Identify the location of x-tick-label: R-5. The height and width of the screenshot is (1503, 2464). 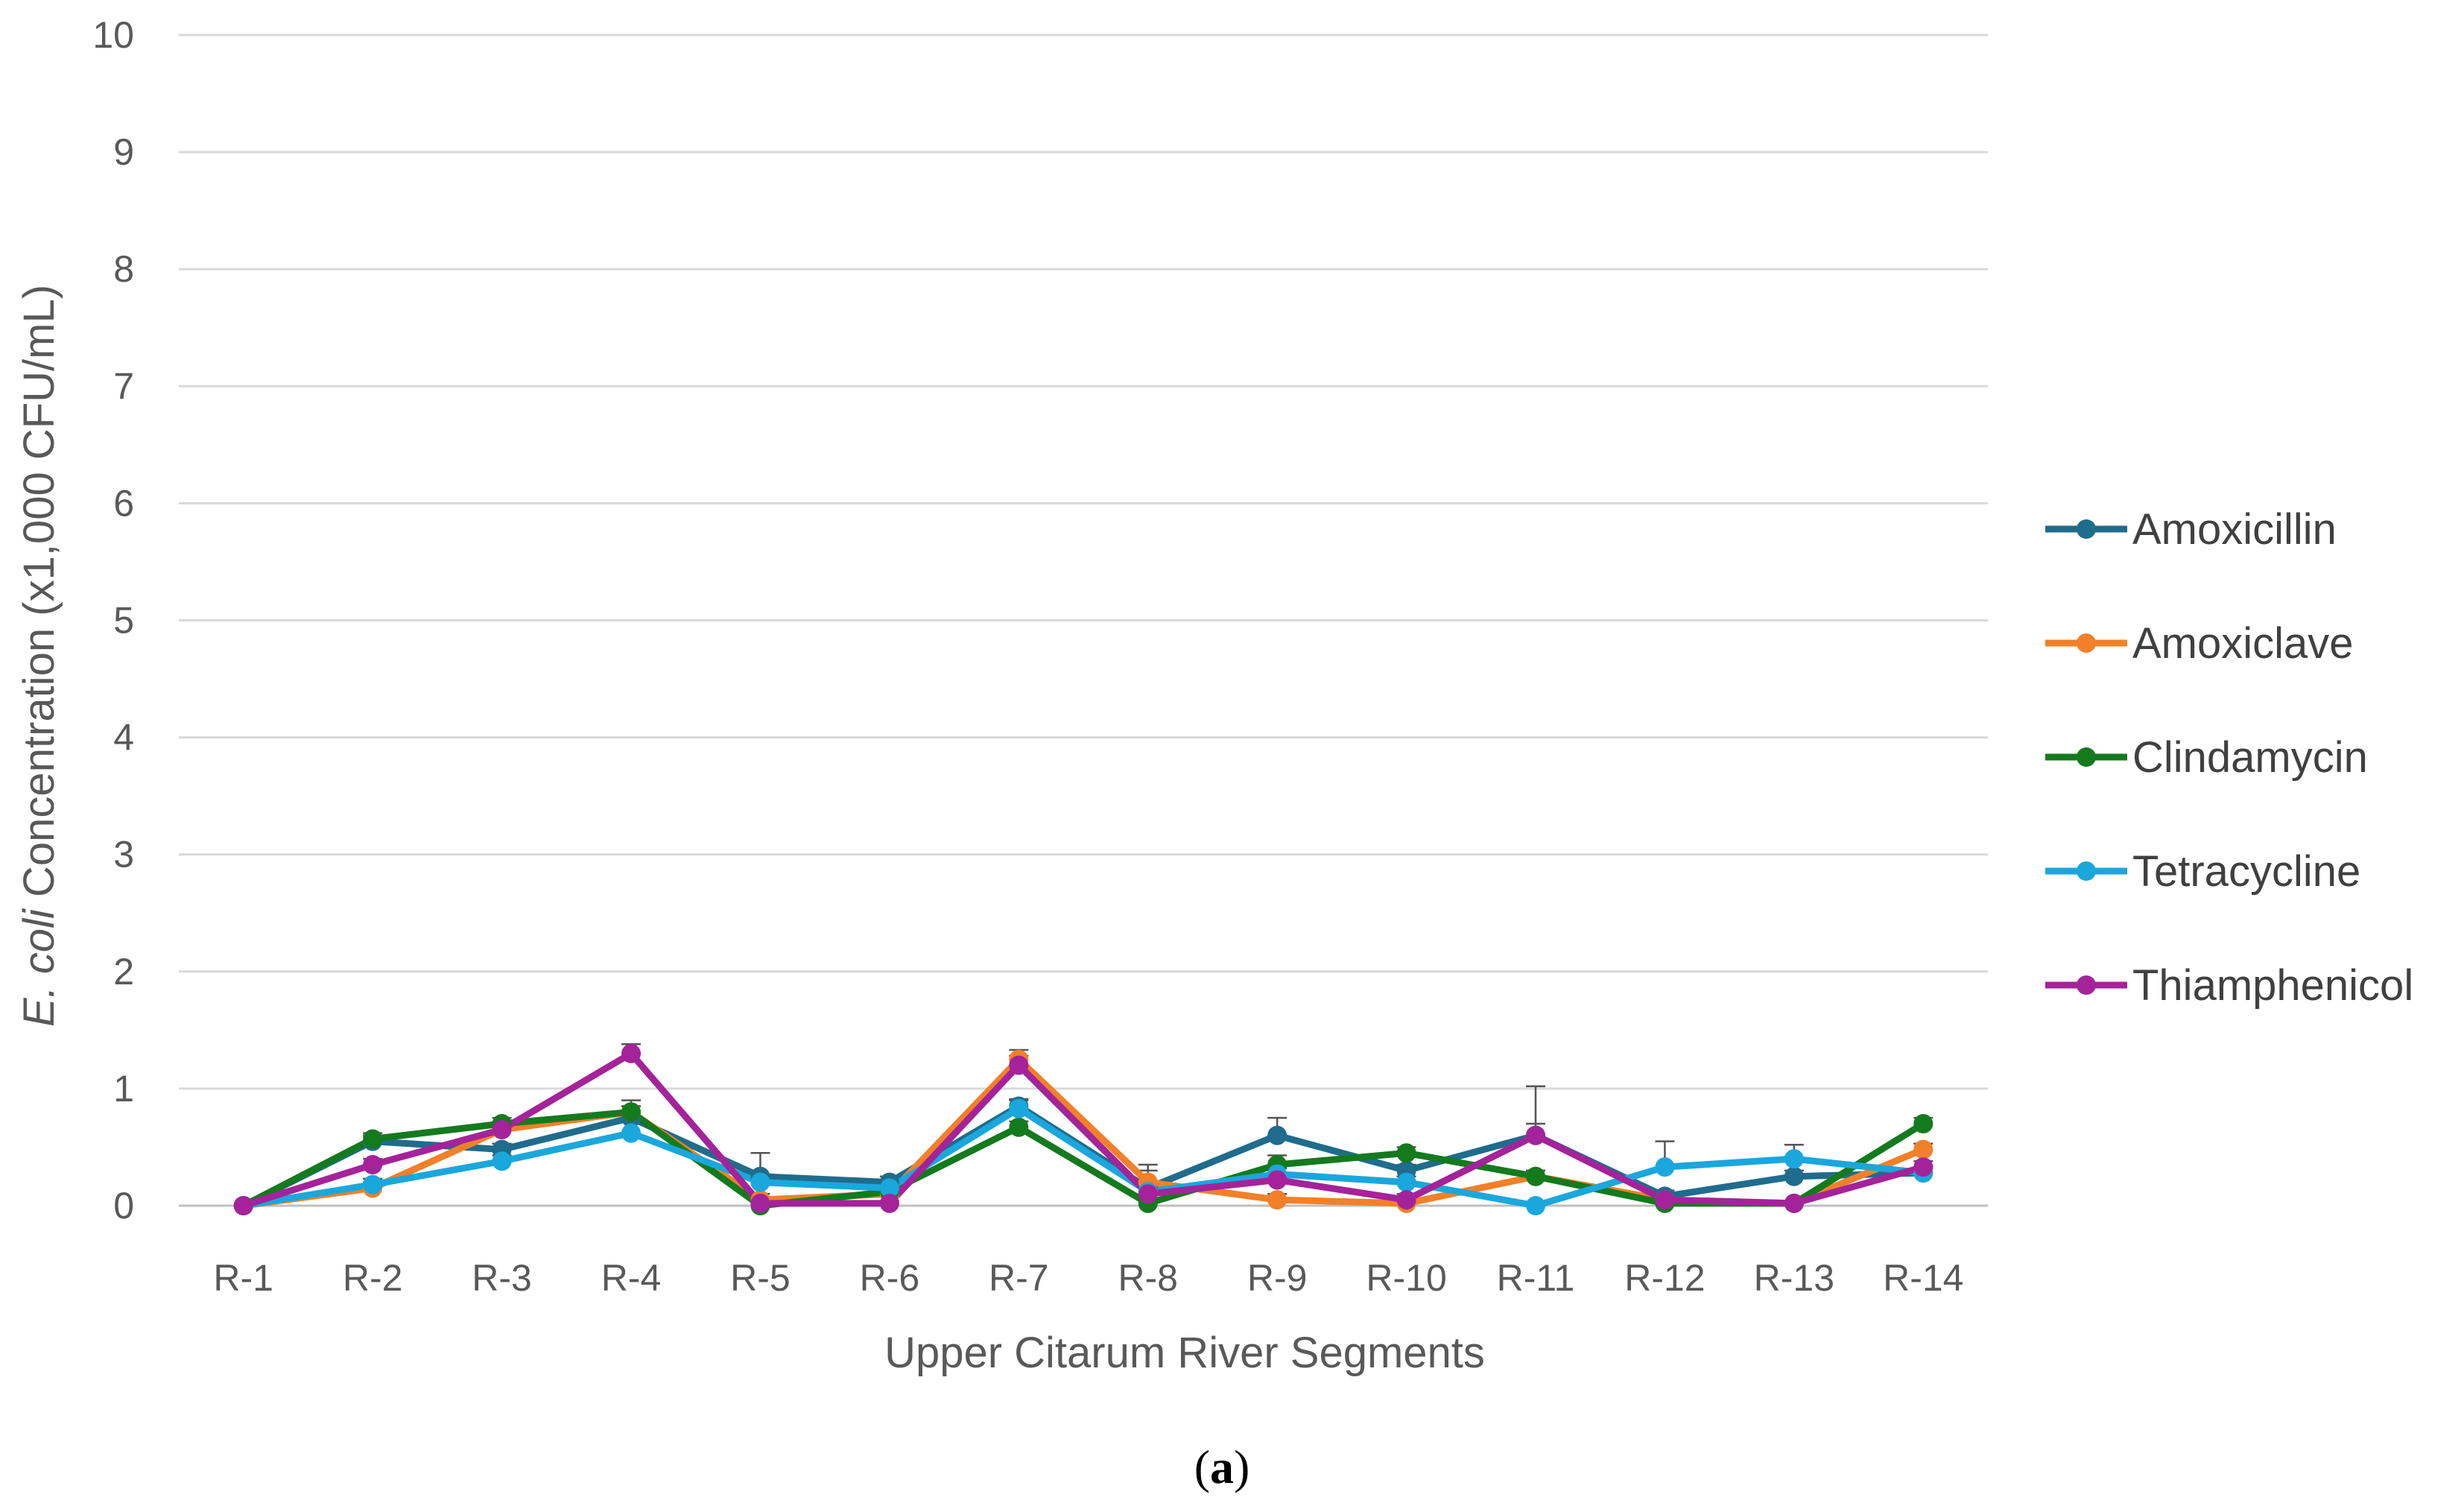
(760, 1278).